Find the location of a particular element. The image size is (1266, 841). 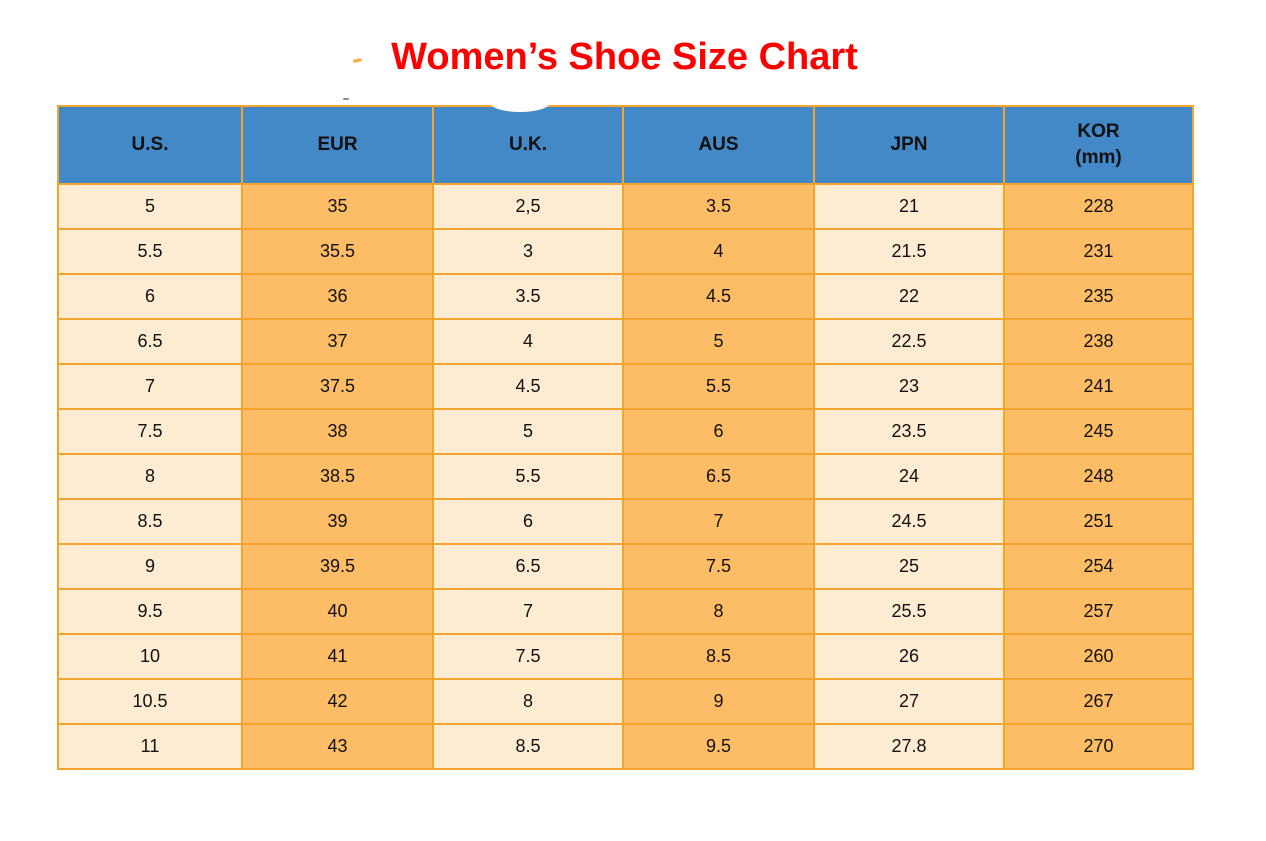

cell-aus: 9 is located at coordinates (718, 701).